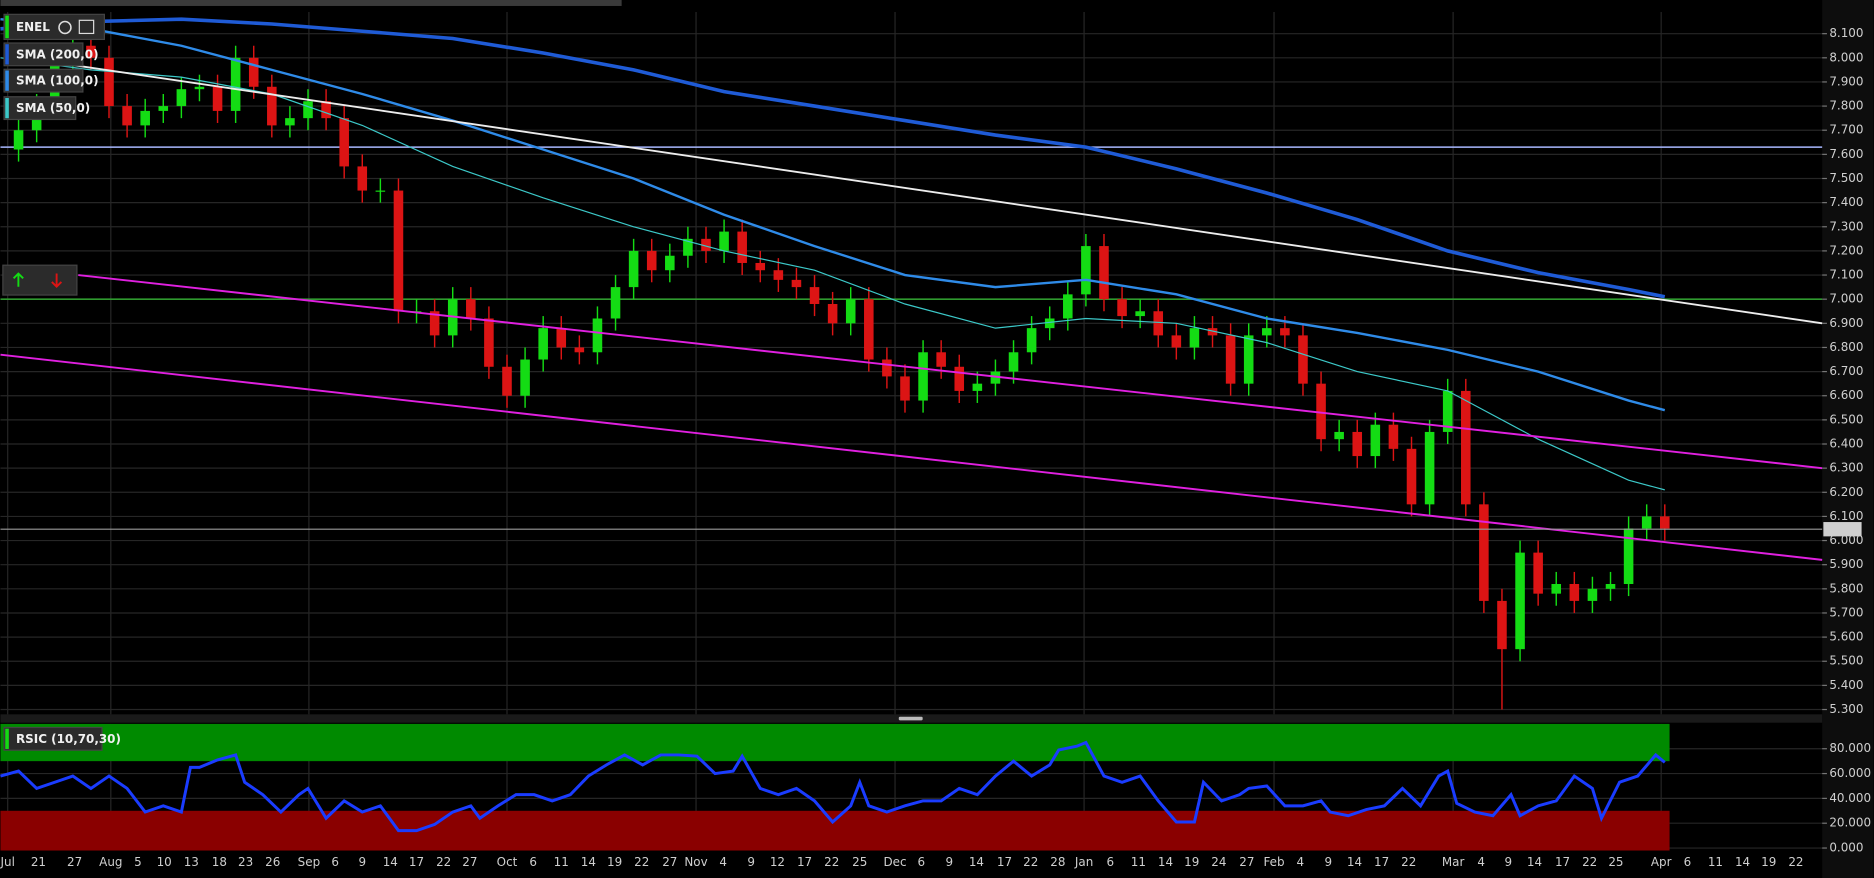 The height and width of the screenshot is (878, 1874). I want to click on buy-arrow, so click(18, 279).